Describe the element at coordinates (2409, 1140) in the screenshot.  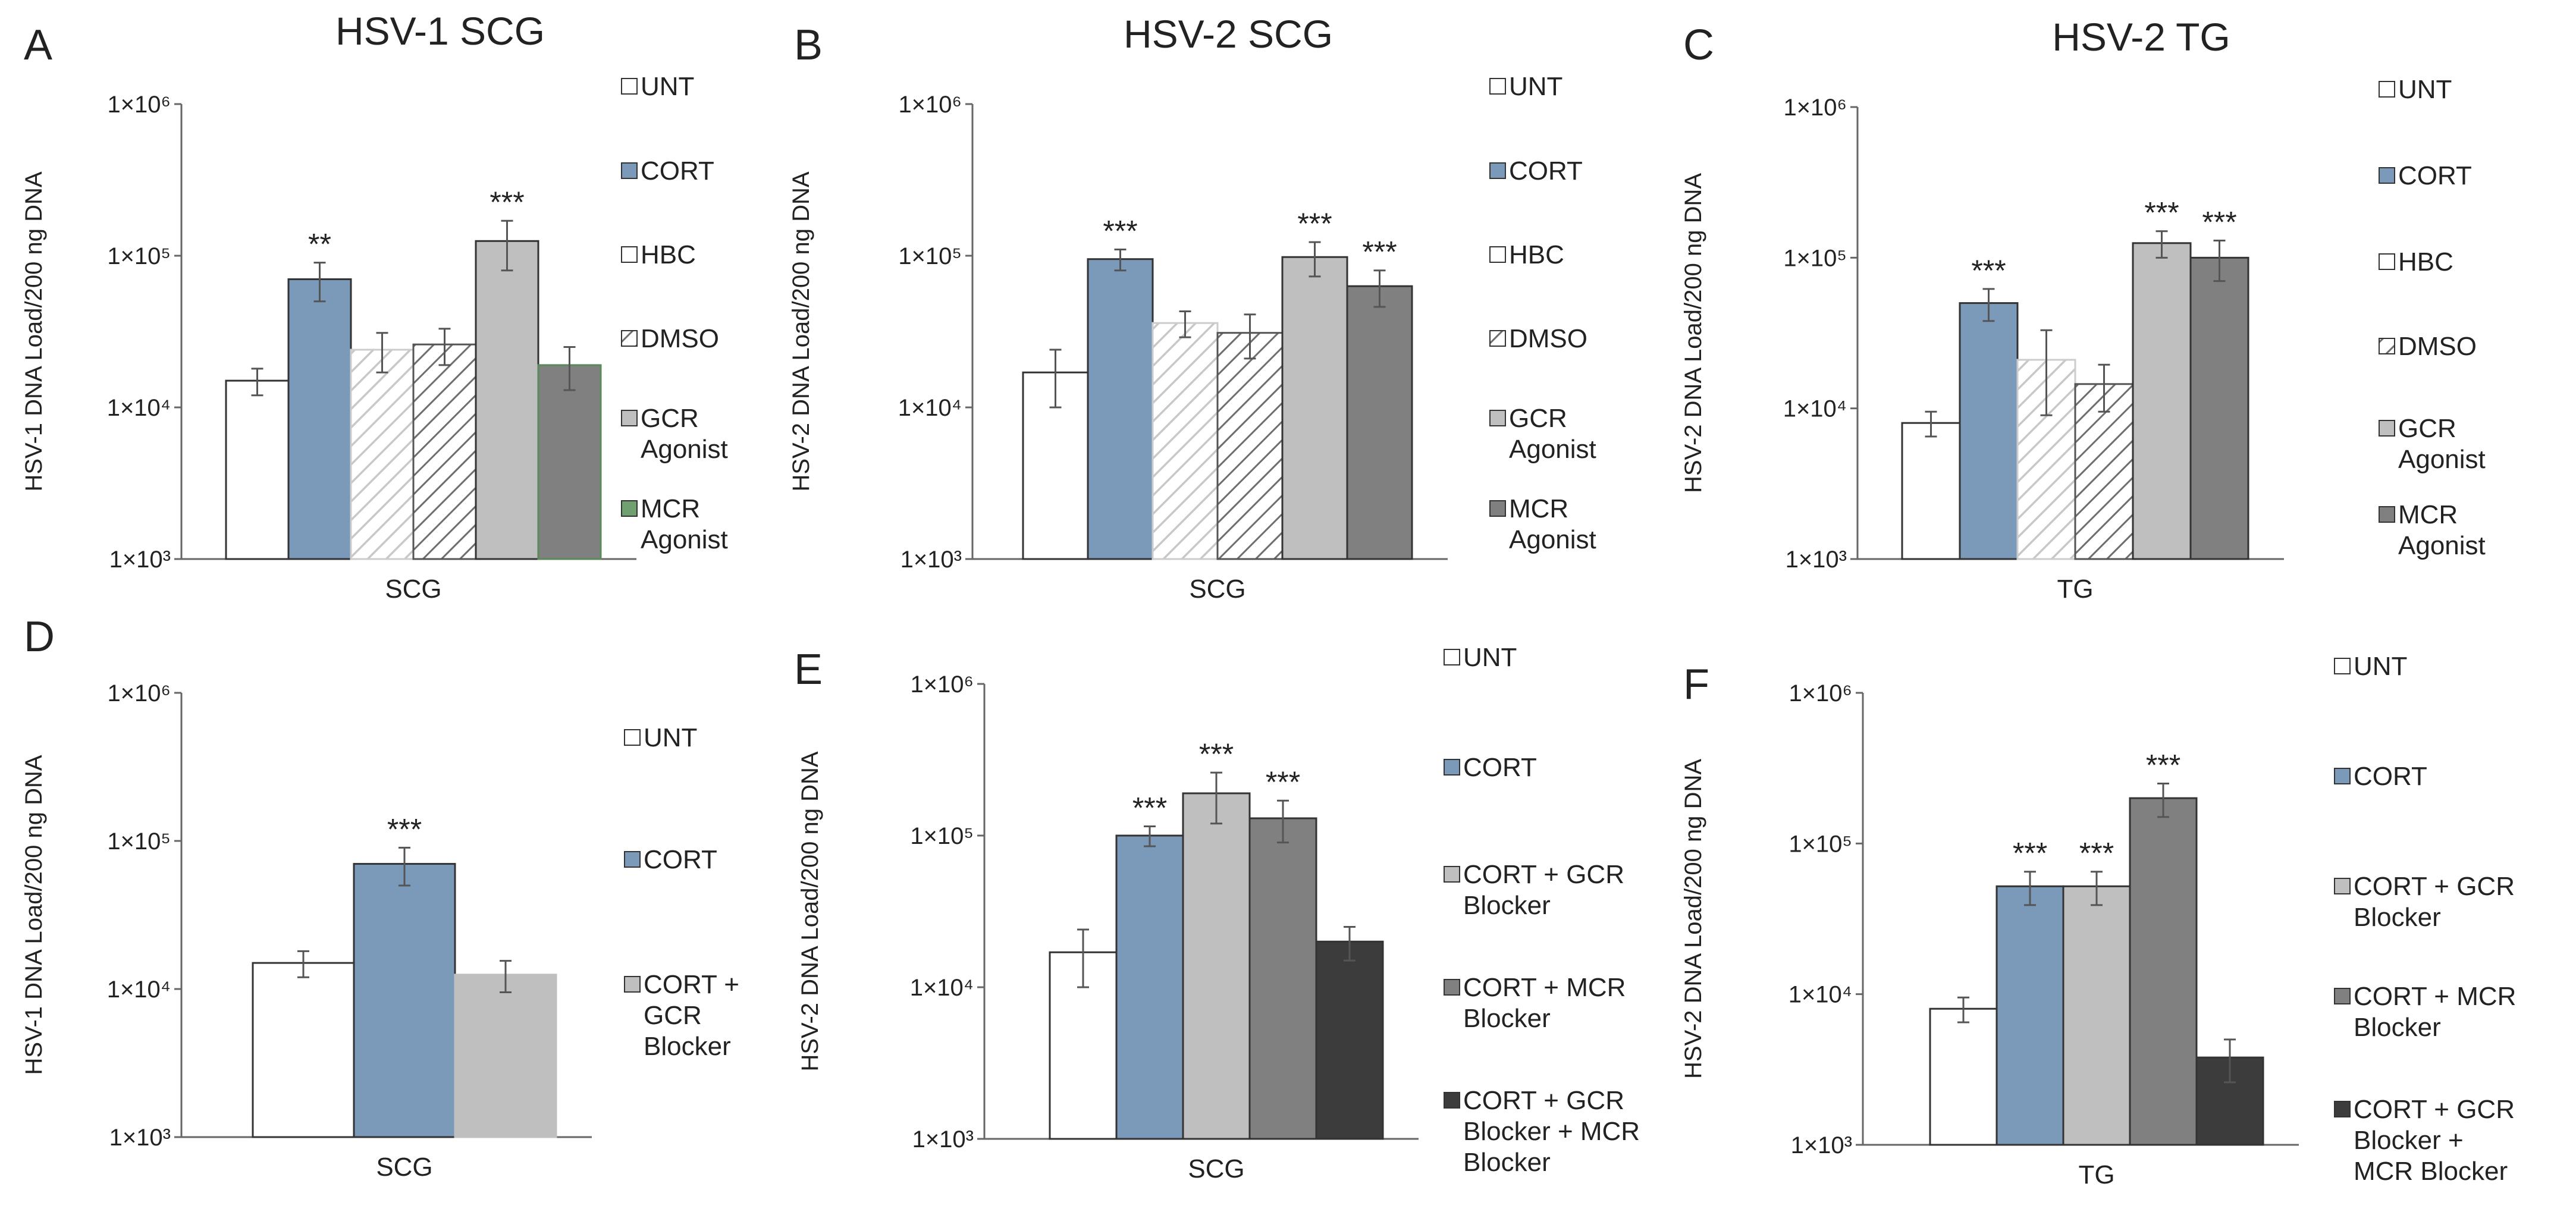
I see `legend-label: Blocker +` at that location.